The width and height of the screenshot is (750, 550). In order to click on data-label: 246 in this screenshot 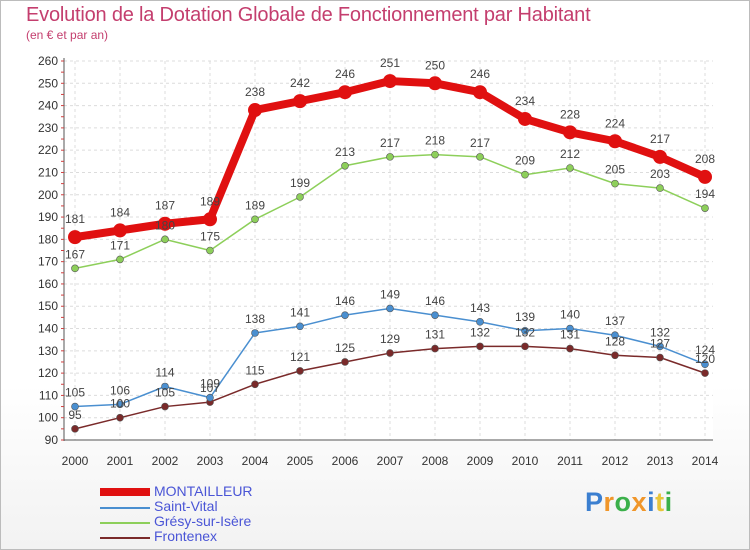, I will do `click(345, 74)`.